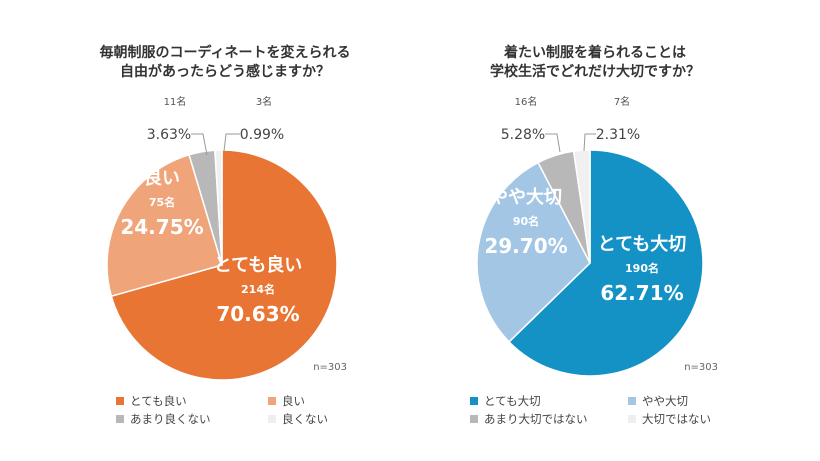 The width and height of the screenshot is (820, 461). I want to click on chart-1-slice-1-category-label: とても良い, so click(258, 265).